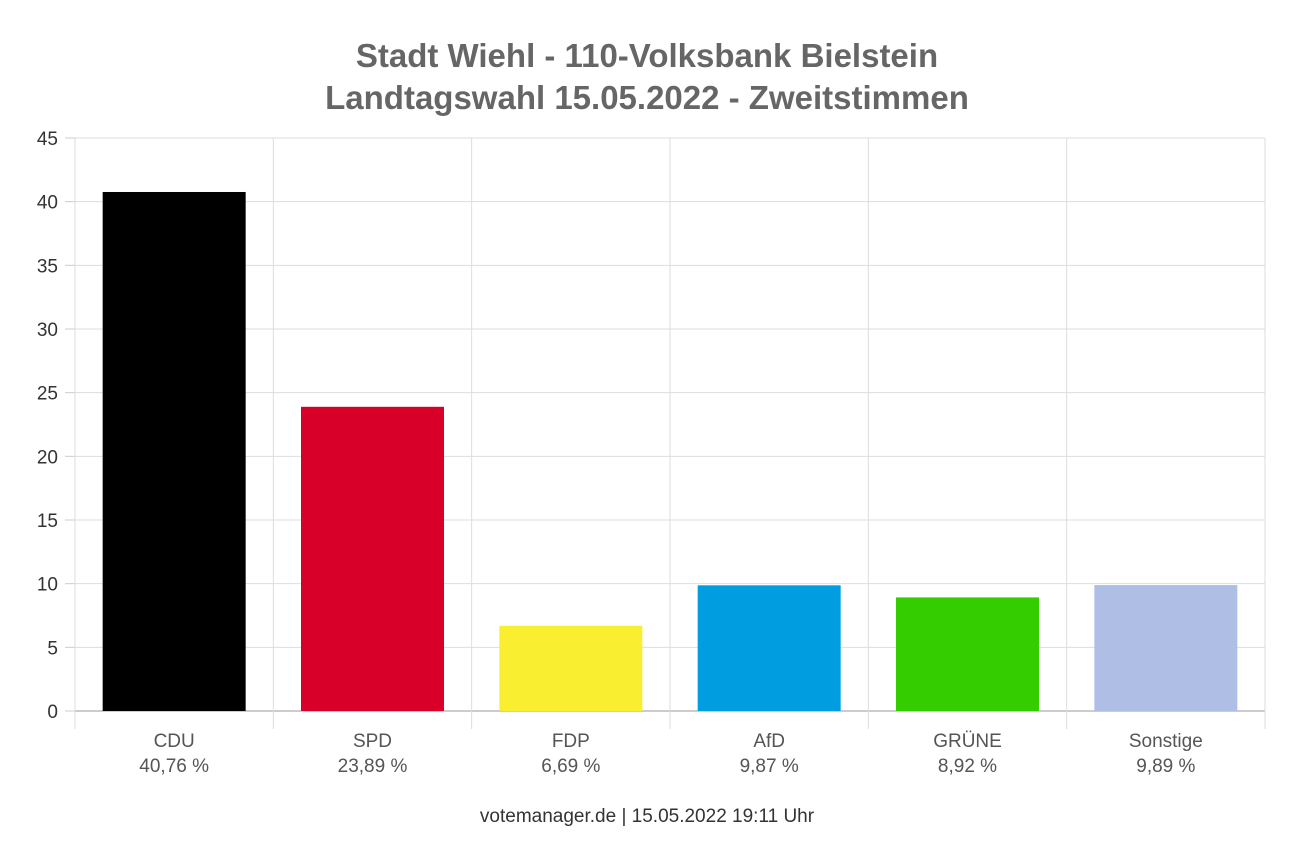 This screenshot has width=1294, height=866. Describe the element at coordinates (372, 741) in the screenshot. I see `x-category-label: SPD` at that location.